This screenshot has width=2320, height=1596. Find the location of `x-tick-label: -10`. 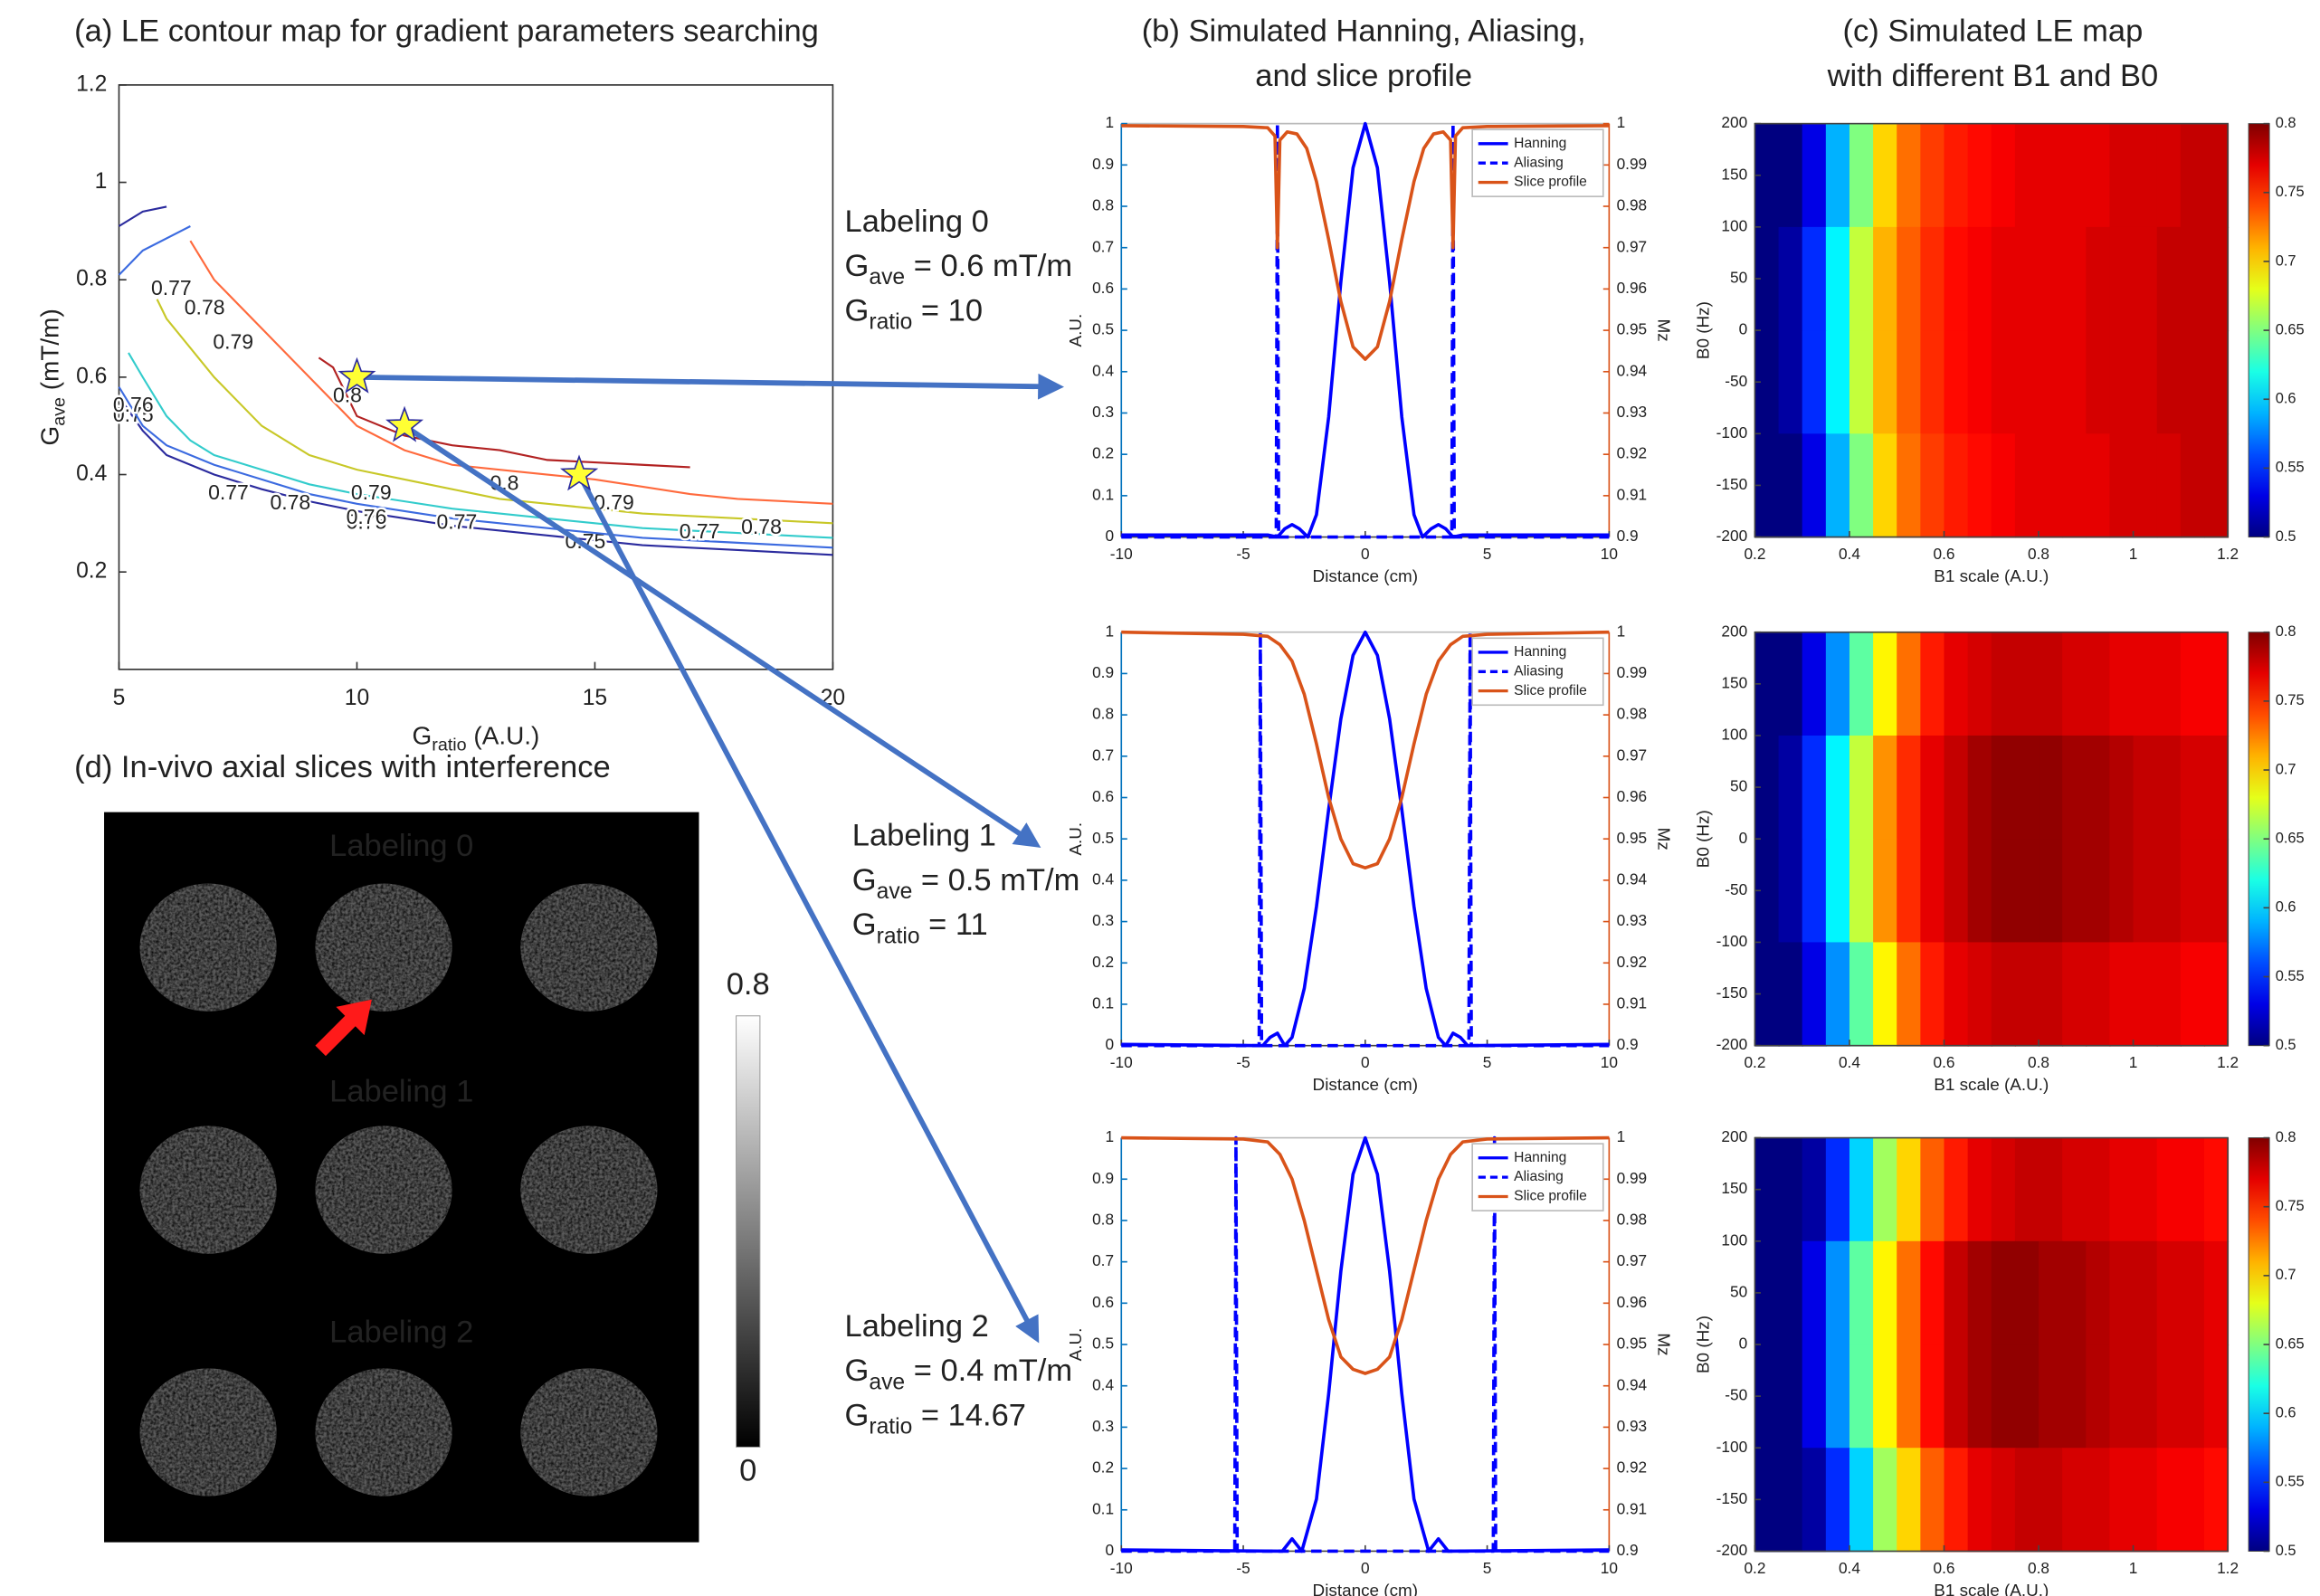

x-tick-label: -10 is located at coordinates (1121, 1568).